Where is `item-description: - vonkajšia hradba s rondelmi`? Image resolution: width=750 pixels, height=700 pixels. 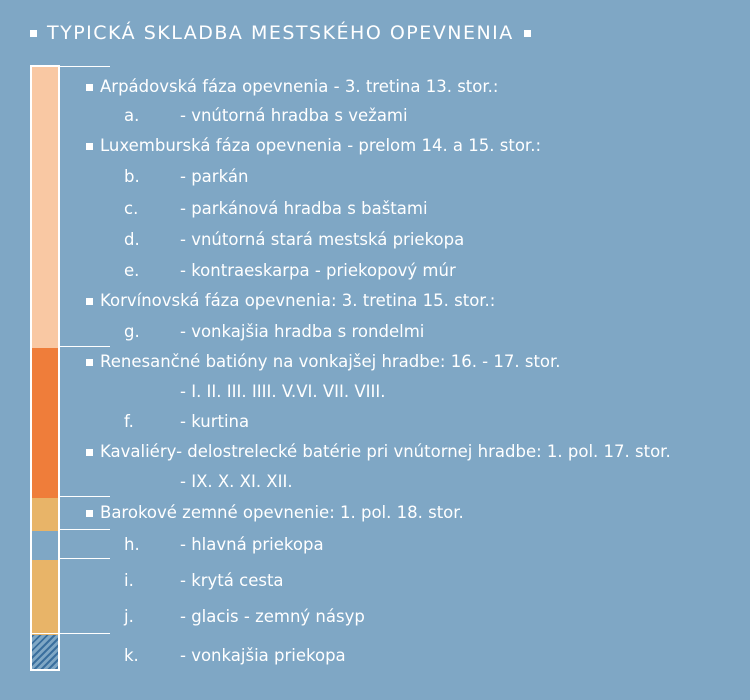 item-description: - vonkajšia hradba s rondelmi is located at coordinates (302, 331).